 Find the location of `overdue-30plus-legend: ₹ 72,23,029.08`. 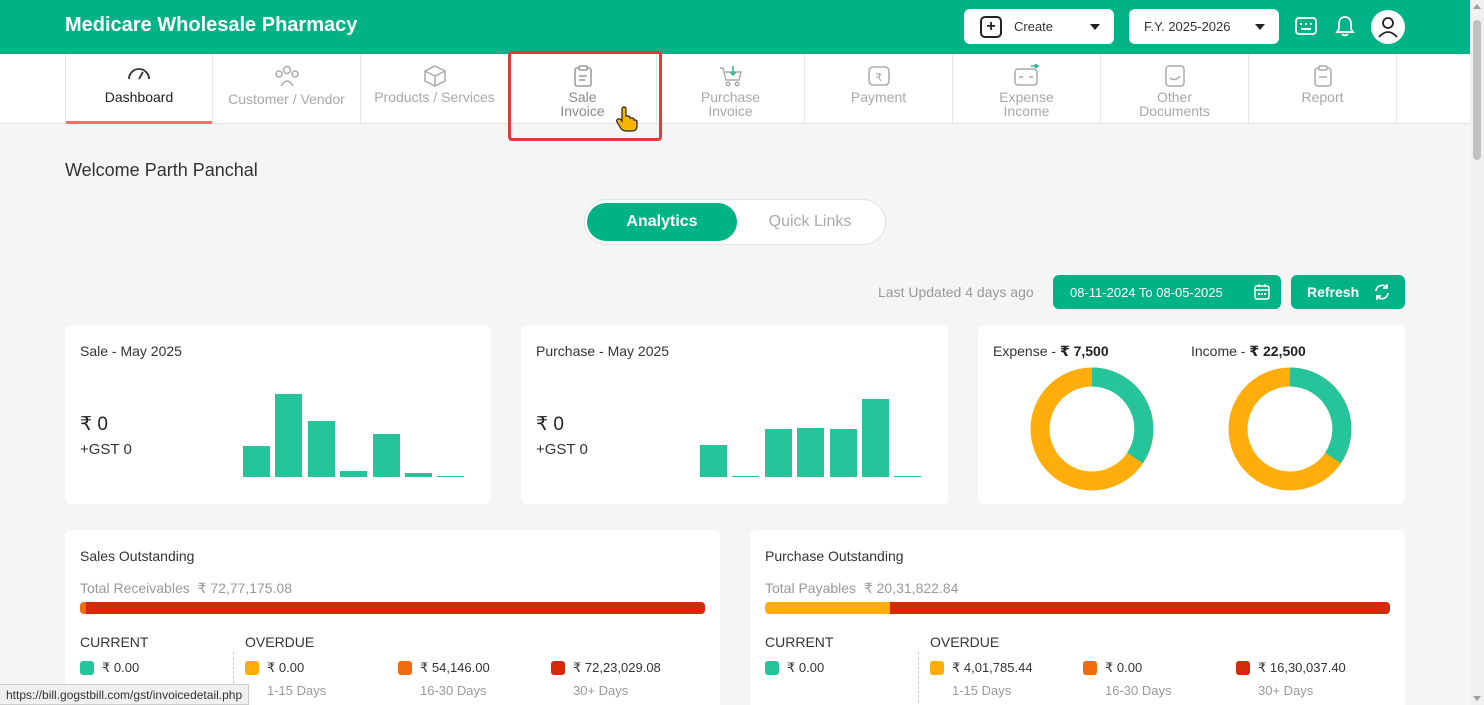

overdue-30plus-legend: ₹ 72,23,029.08 is located at coordinates (606, 668).